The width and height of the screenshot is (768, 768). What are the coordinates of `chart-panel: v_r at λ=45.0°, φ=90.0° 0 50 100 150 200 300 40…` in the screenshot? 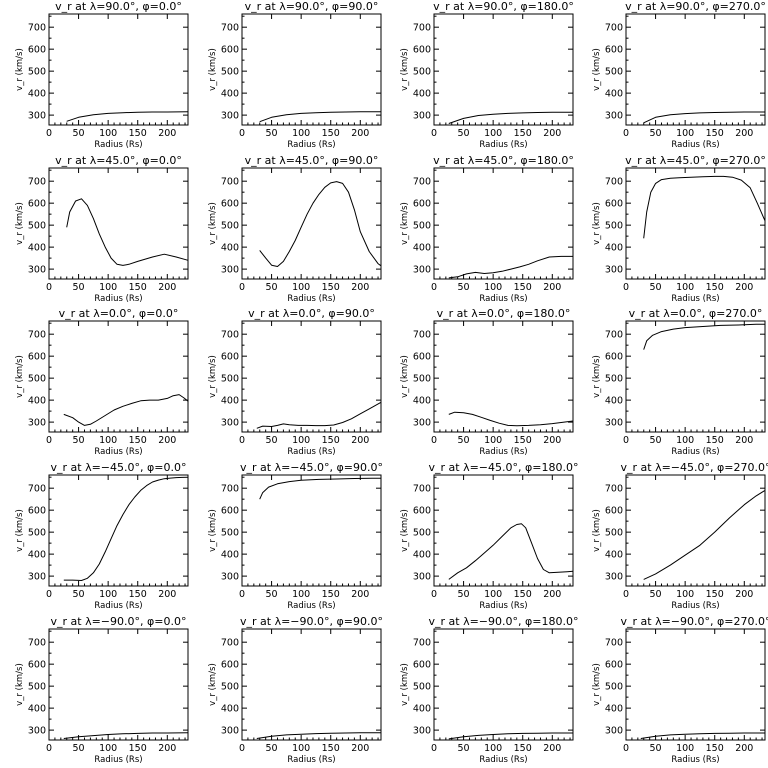 It's located at (295, 229).